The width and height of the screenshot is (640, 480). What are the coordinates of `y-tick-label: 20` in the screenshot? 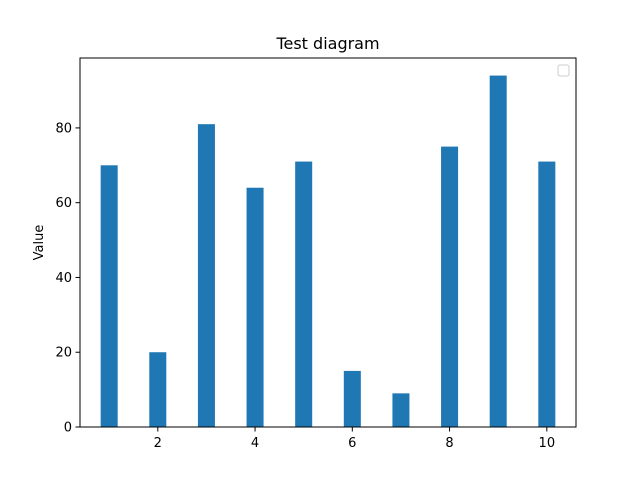 It's located at (63, 353).